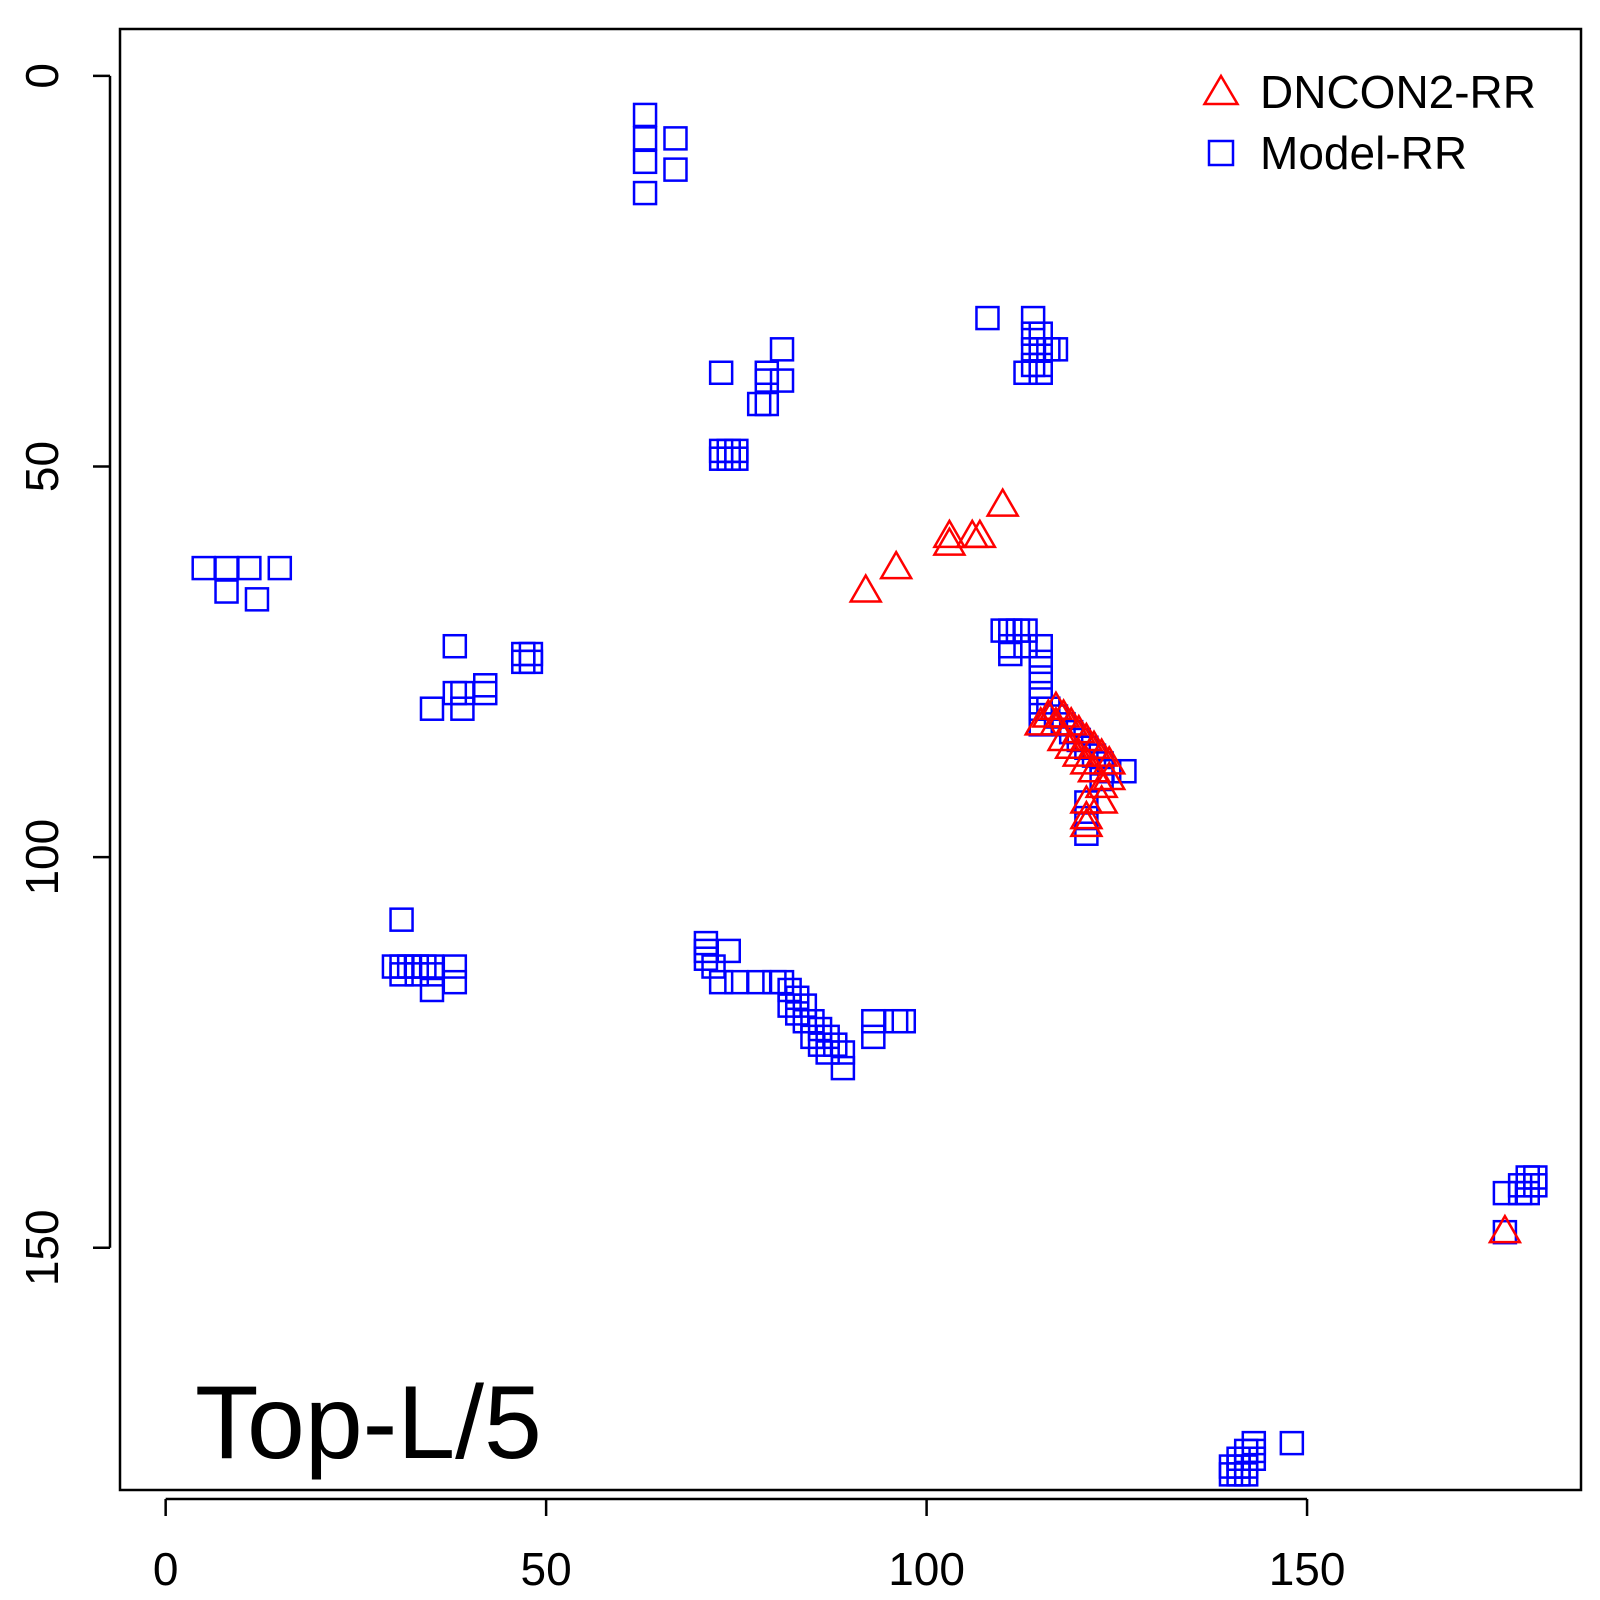  I want to click on y-axis: 0 50 100 150, so click(64, 674).